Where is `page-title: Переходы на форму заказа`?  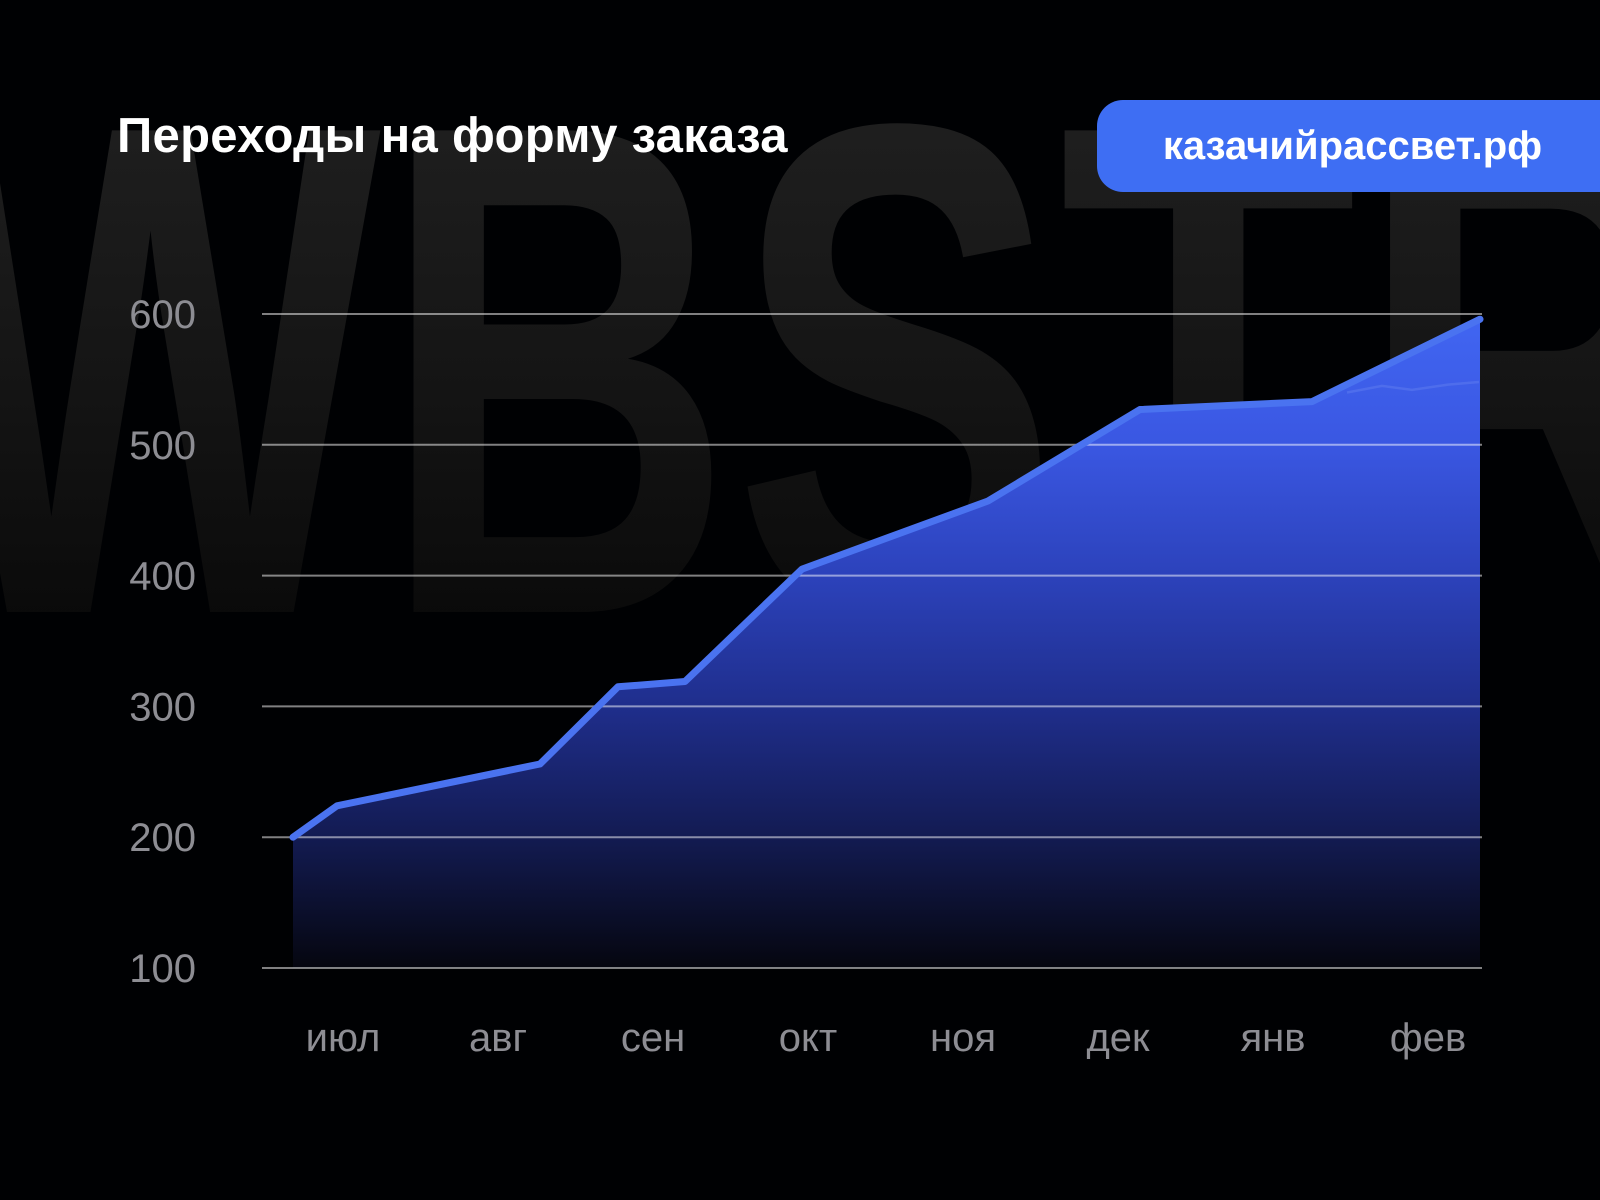 page-title: Переходы на форму заказа is located at coordinates (452, 136).